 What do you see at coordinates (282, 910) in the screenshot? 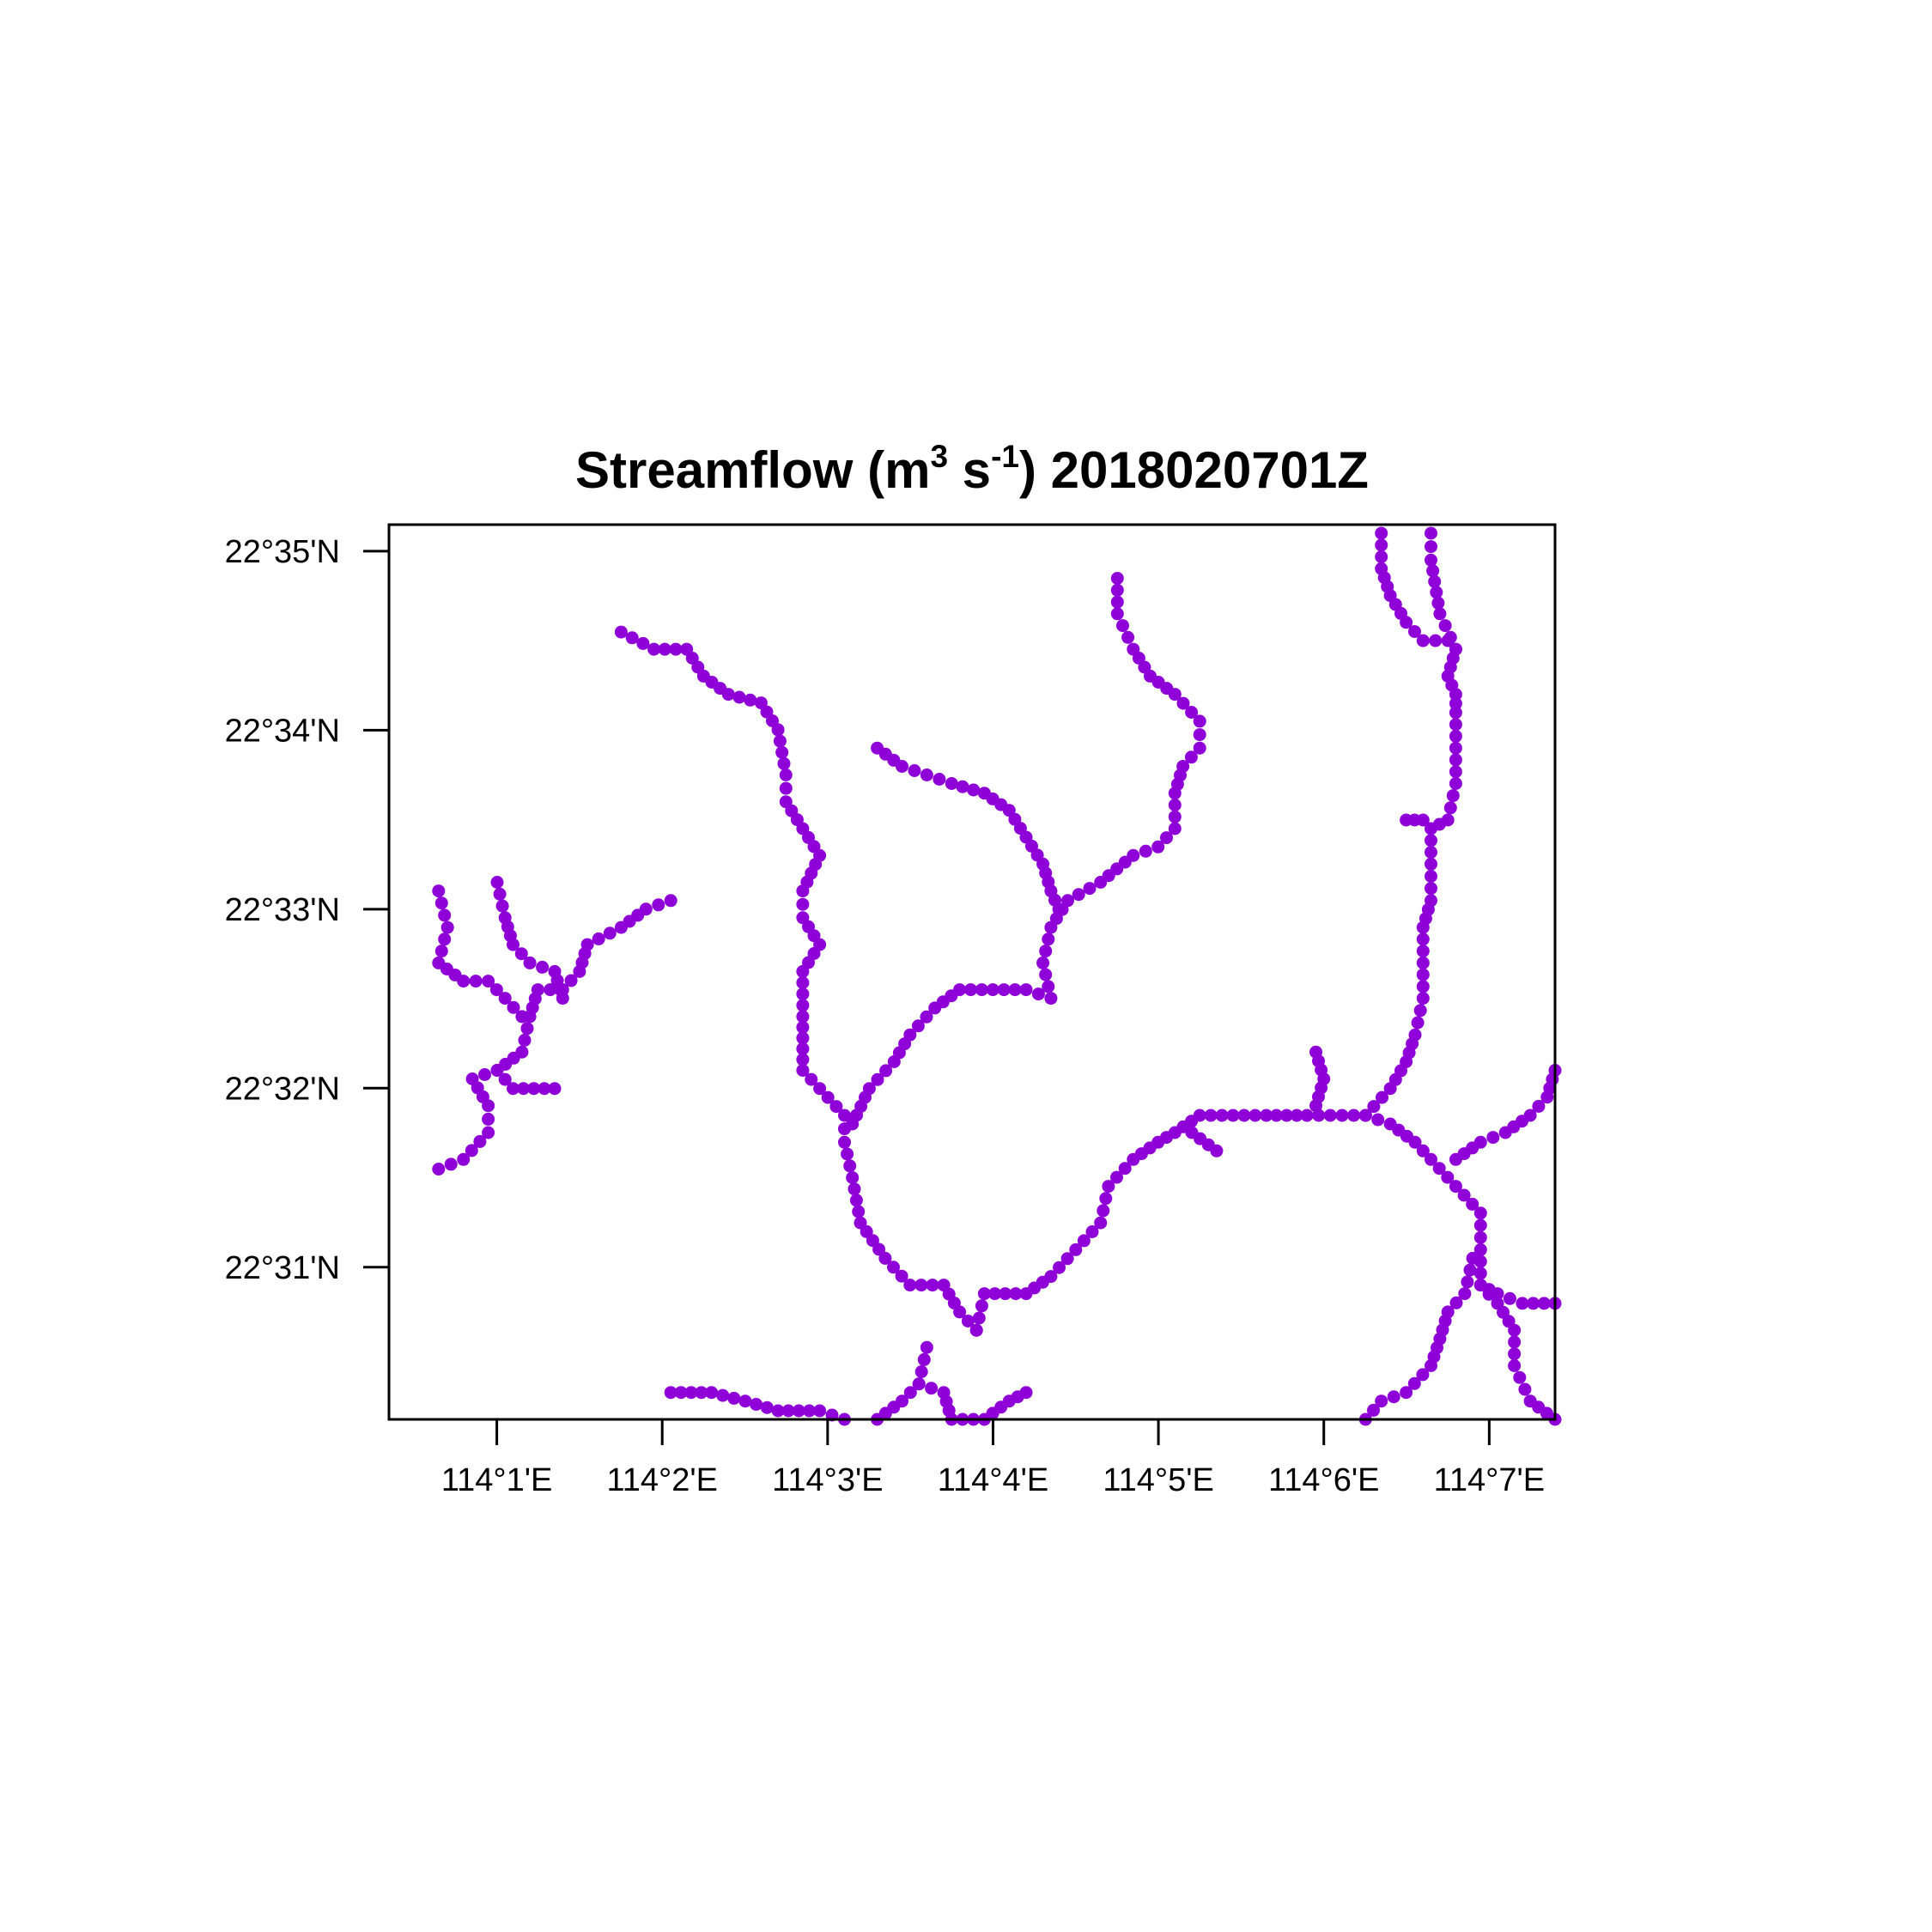
I see `y-tick-label: 22°33'N` at bounding box center [282, 910].